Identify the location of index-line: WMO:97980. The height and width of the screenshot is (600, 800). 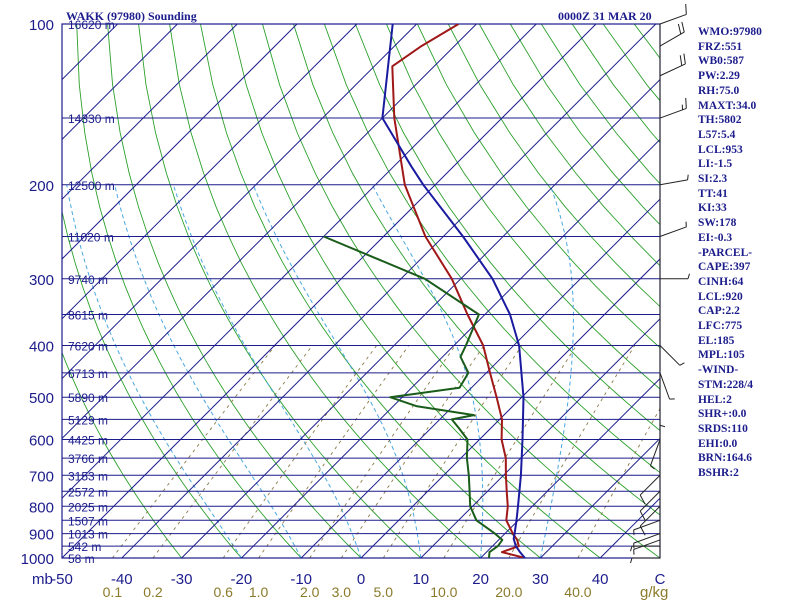
(730, 32).